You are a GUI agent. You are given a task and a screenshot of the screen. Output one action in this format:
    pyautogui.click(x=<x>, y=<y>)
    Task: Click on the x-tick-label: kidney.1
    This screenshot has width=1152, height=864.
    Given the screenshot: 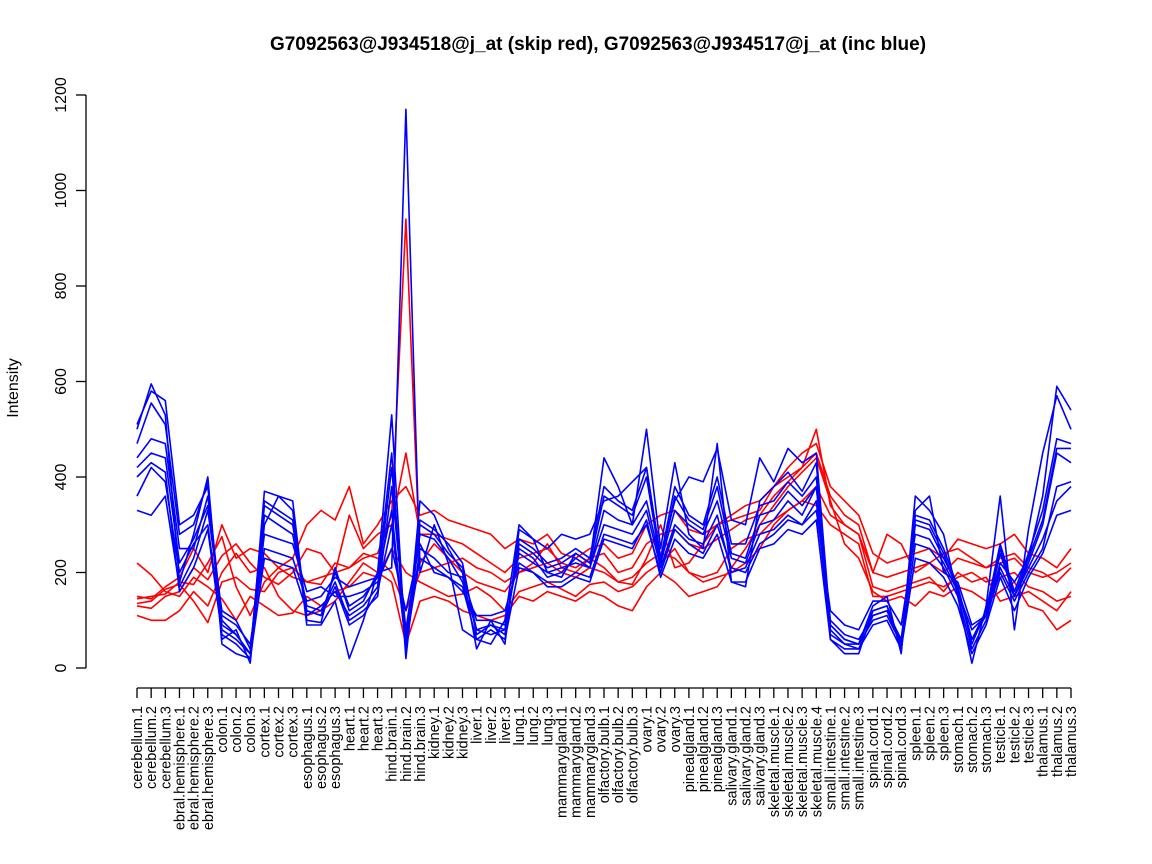 What is the action you would take?
    pyautogui.click(x=435, y=732)
    